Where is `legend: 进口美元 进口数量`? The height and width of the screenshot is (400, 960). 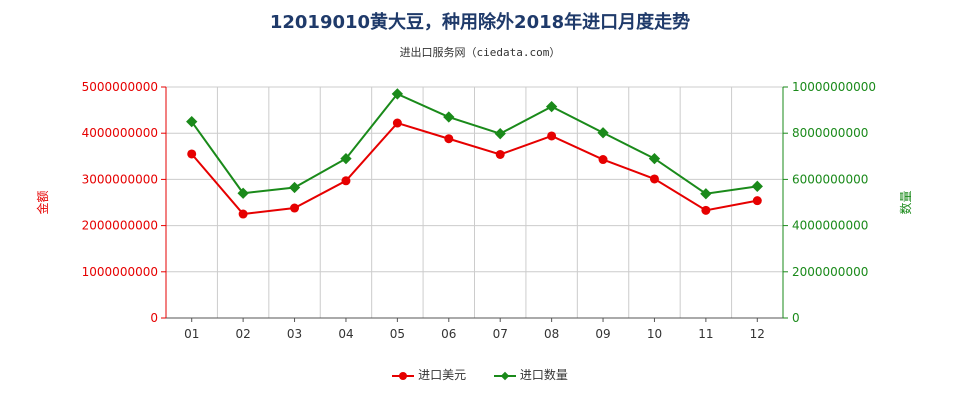
legend: 进口美元 进口数量 is located at coordinates (480, 374).